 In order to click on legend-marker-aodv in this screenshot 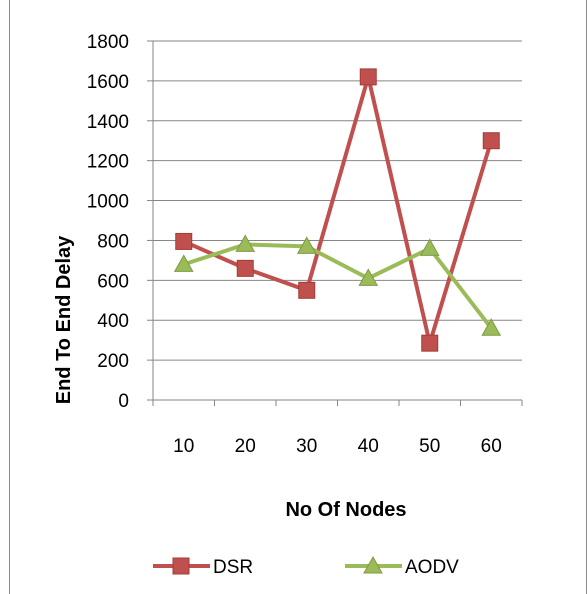, I will do `click(373, 564)`.